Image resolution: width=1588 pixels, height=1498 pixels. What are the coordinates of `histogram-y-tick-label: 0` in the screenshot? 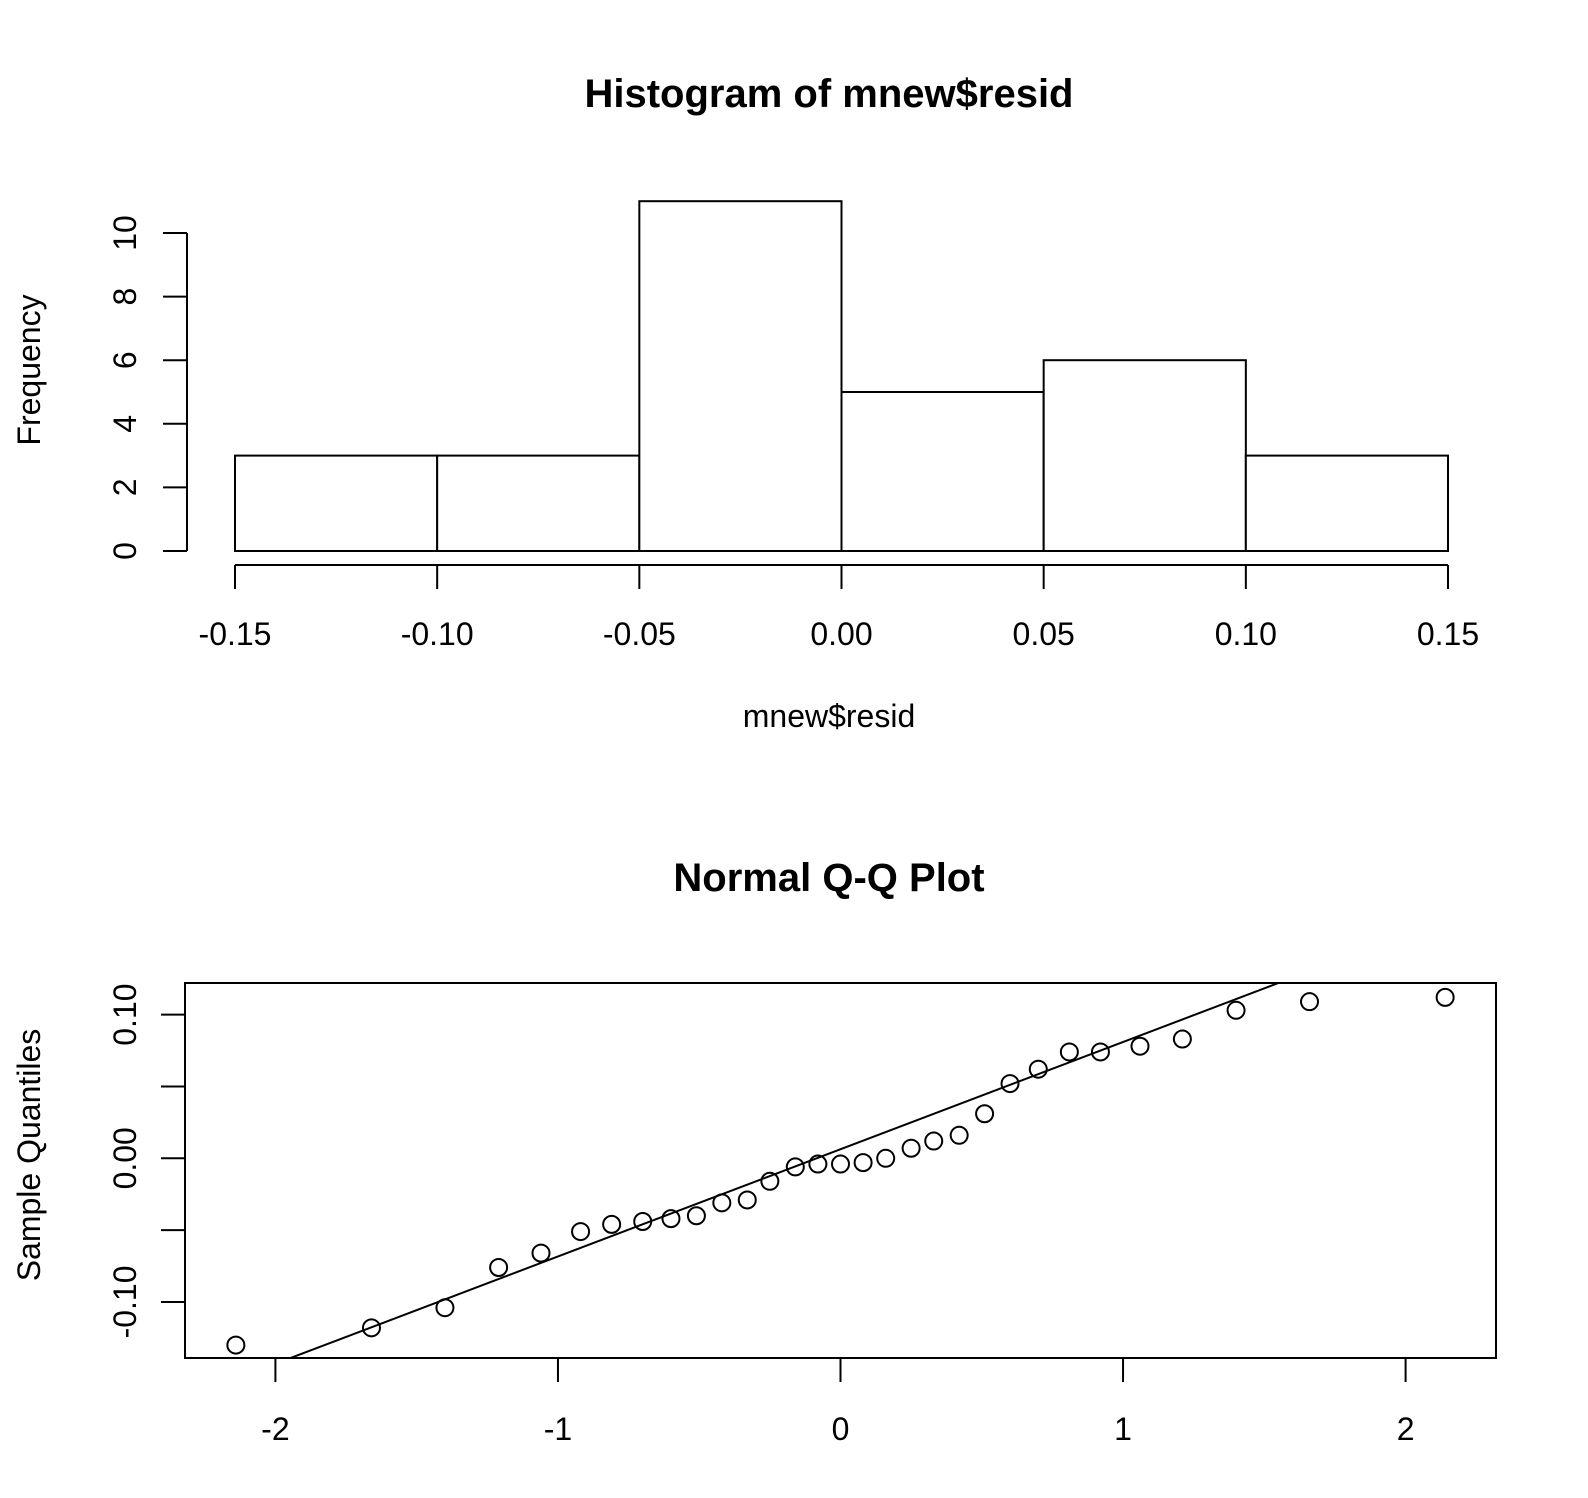 It's located at (125, 551).